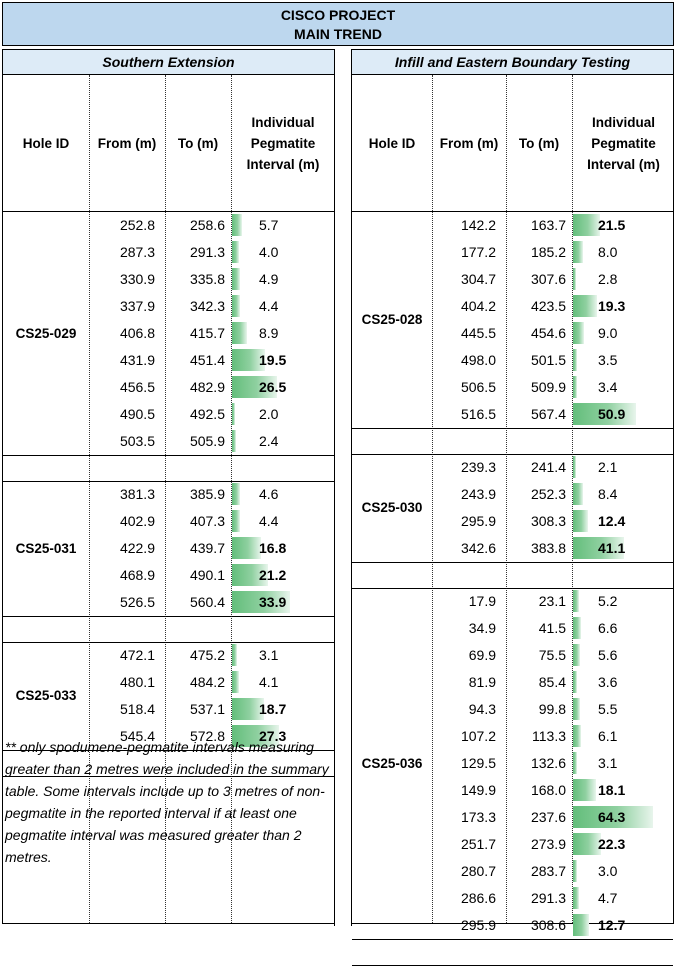 The width and height of the screenshot is (677, 966). I want to click on interval-value: 3.5, so click(608, 360).